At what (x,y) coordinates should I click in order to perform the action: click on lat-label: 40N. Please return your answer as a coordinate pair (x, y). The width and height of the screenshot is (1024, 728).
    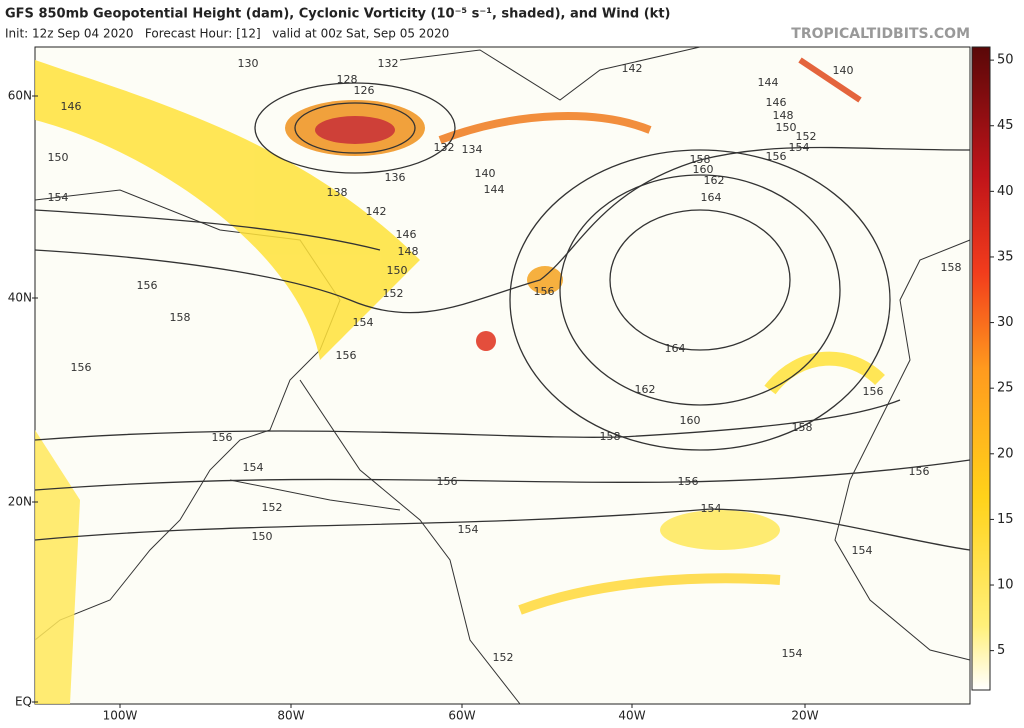
    Looking at the image, I should click on (20, 298).